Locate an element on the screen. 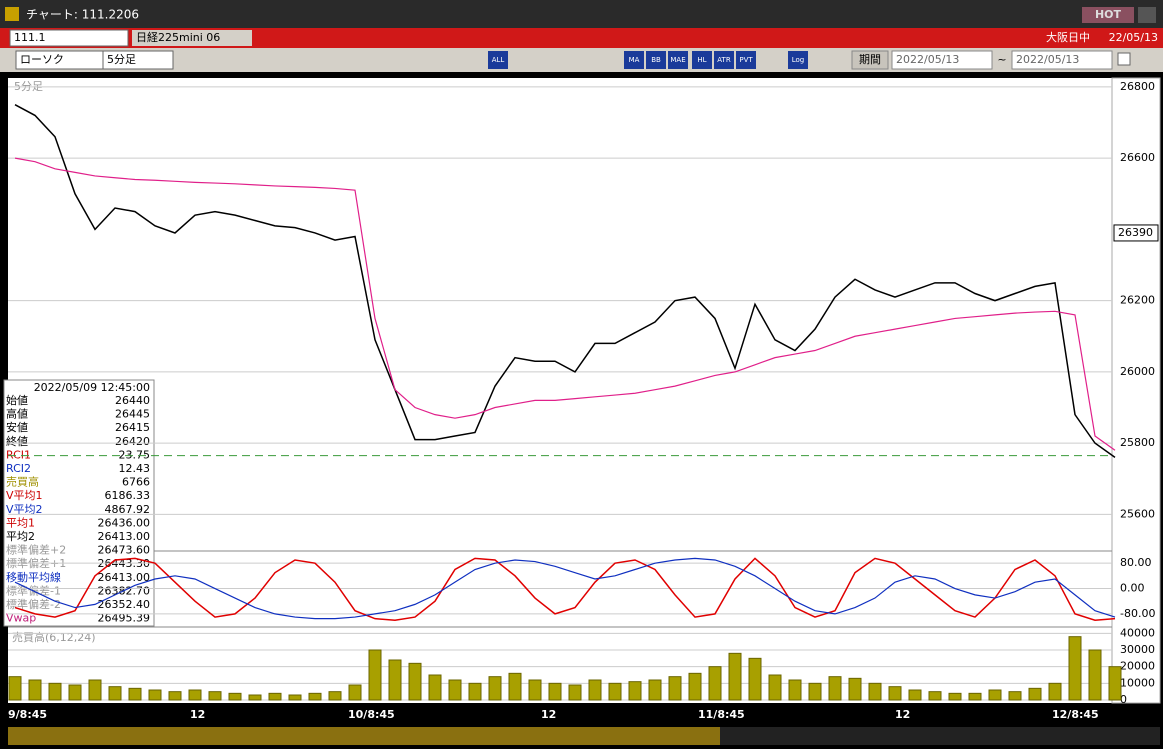  period-button is located at coordinates (870, 60).